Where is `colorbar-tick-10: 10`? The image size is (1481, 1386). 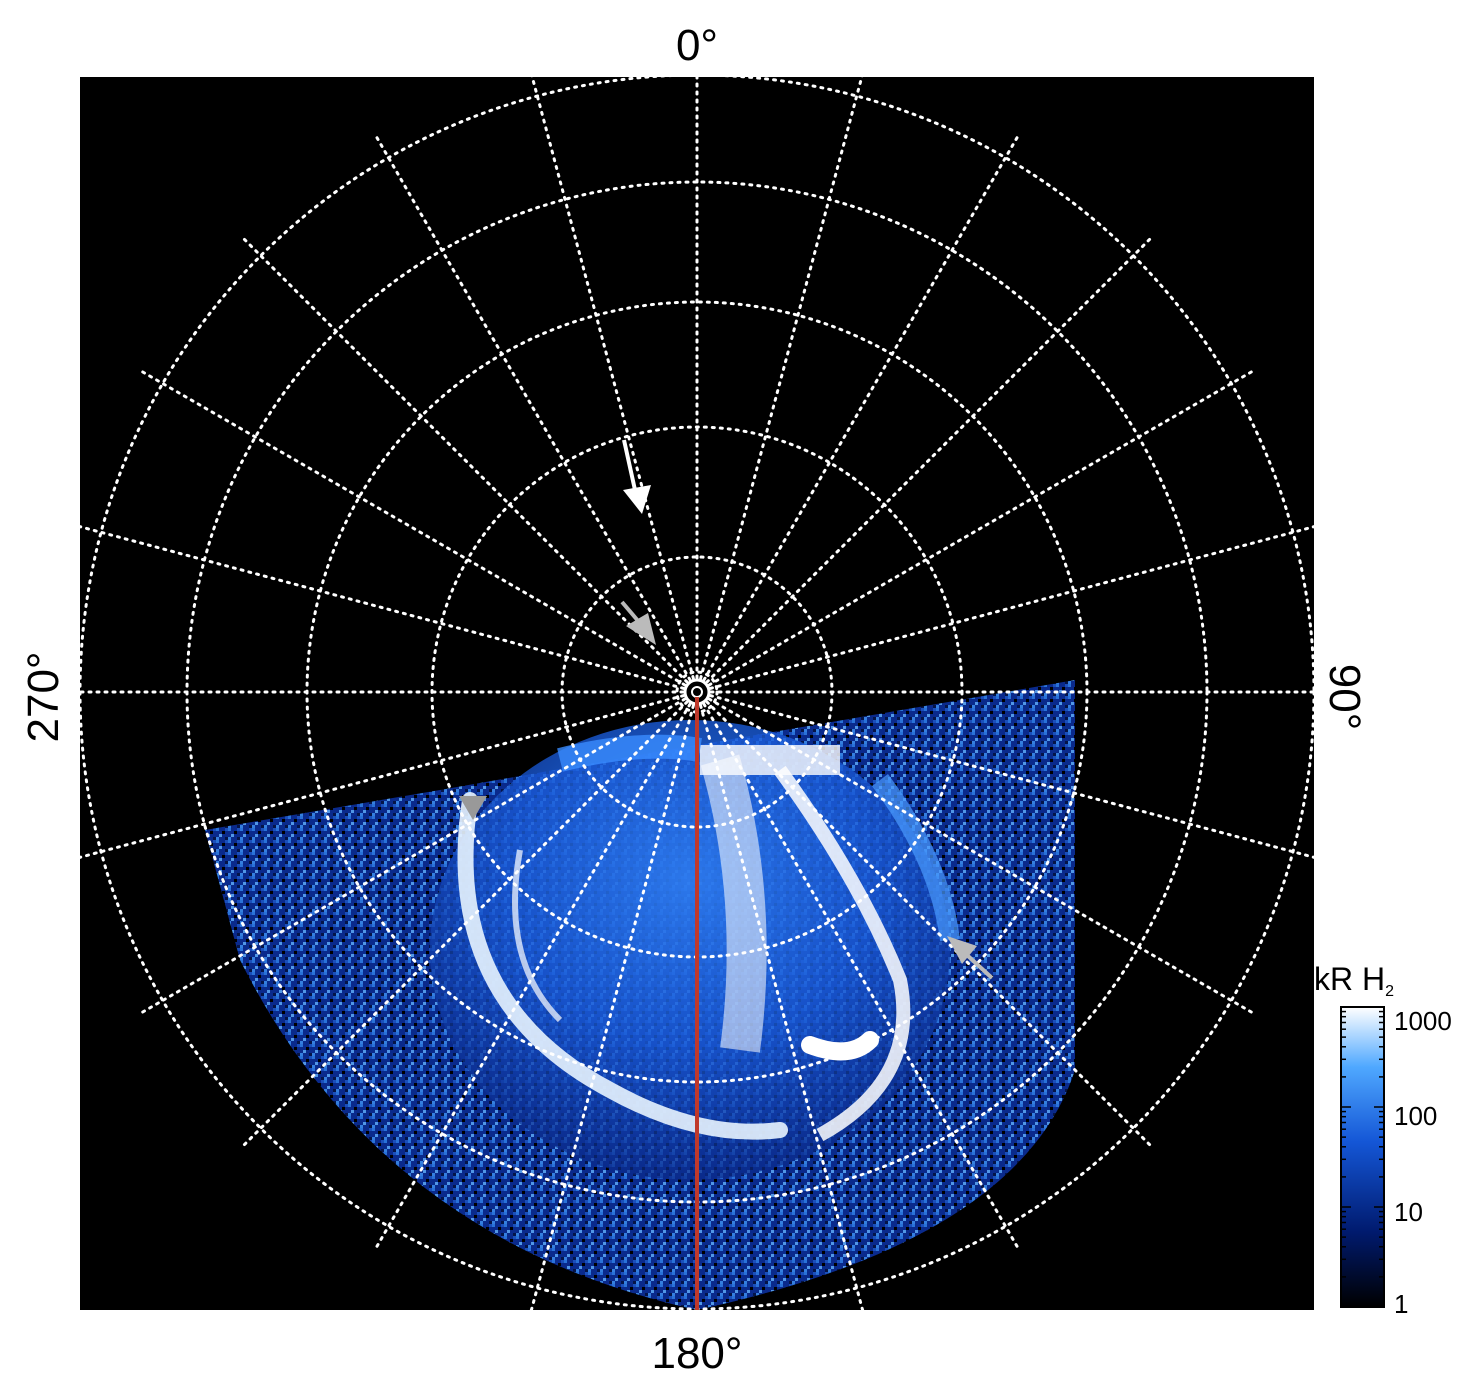
colorbar-tick-10: 10 is located at coordinates (1408, 1212).